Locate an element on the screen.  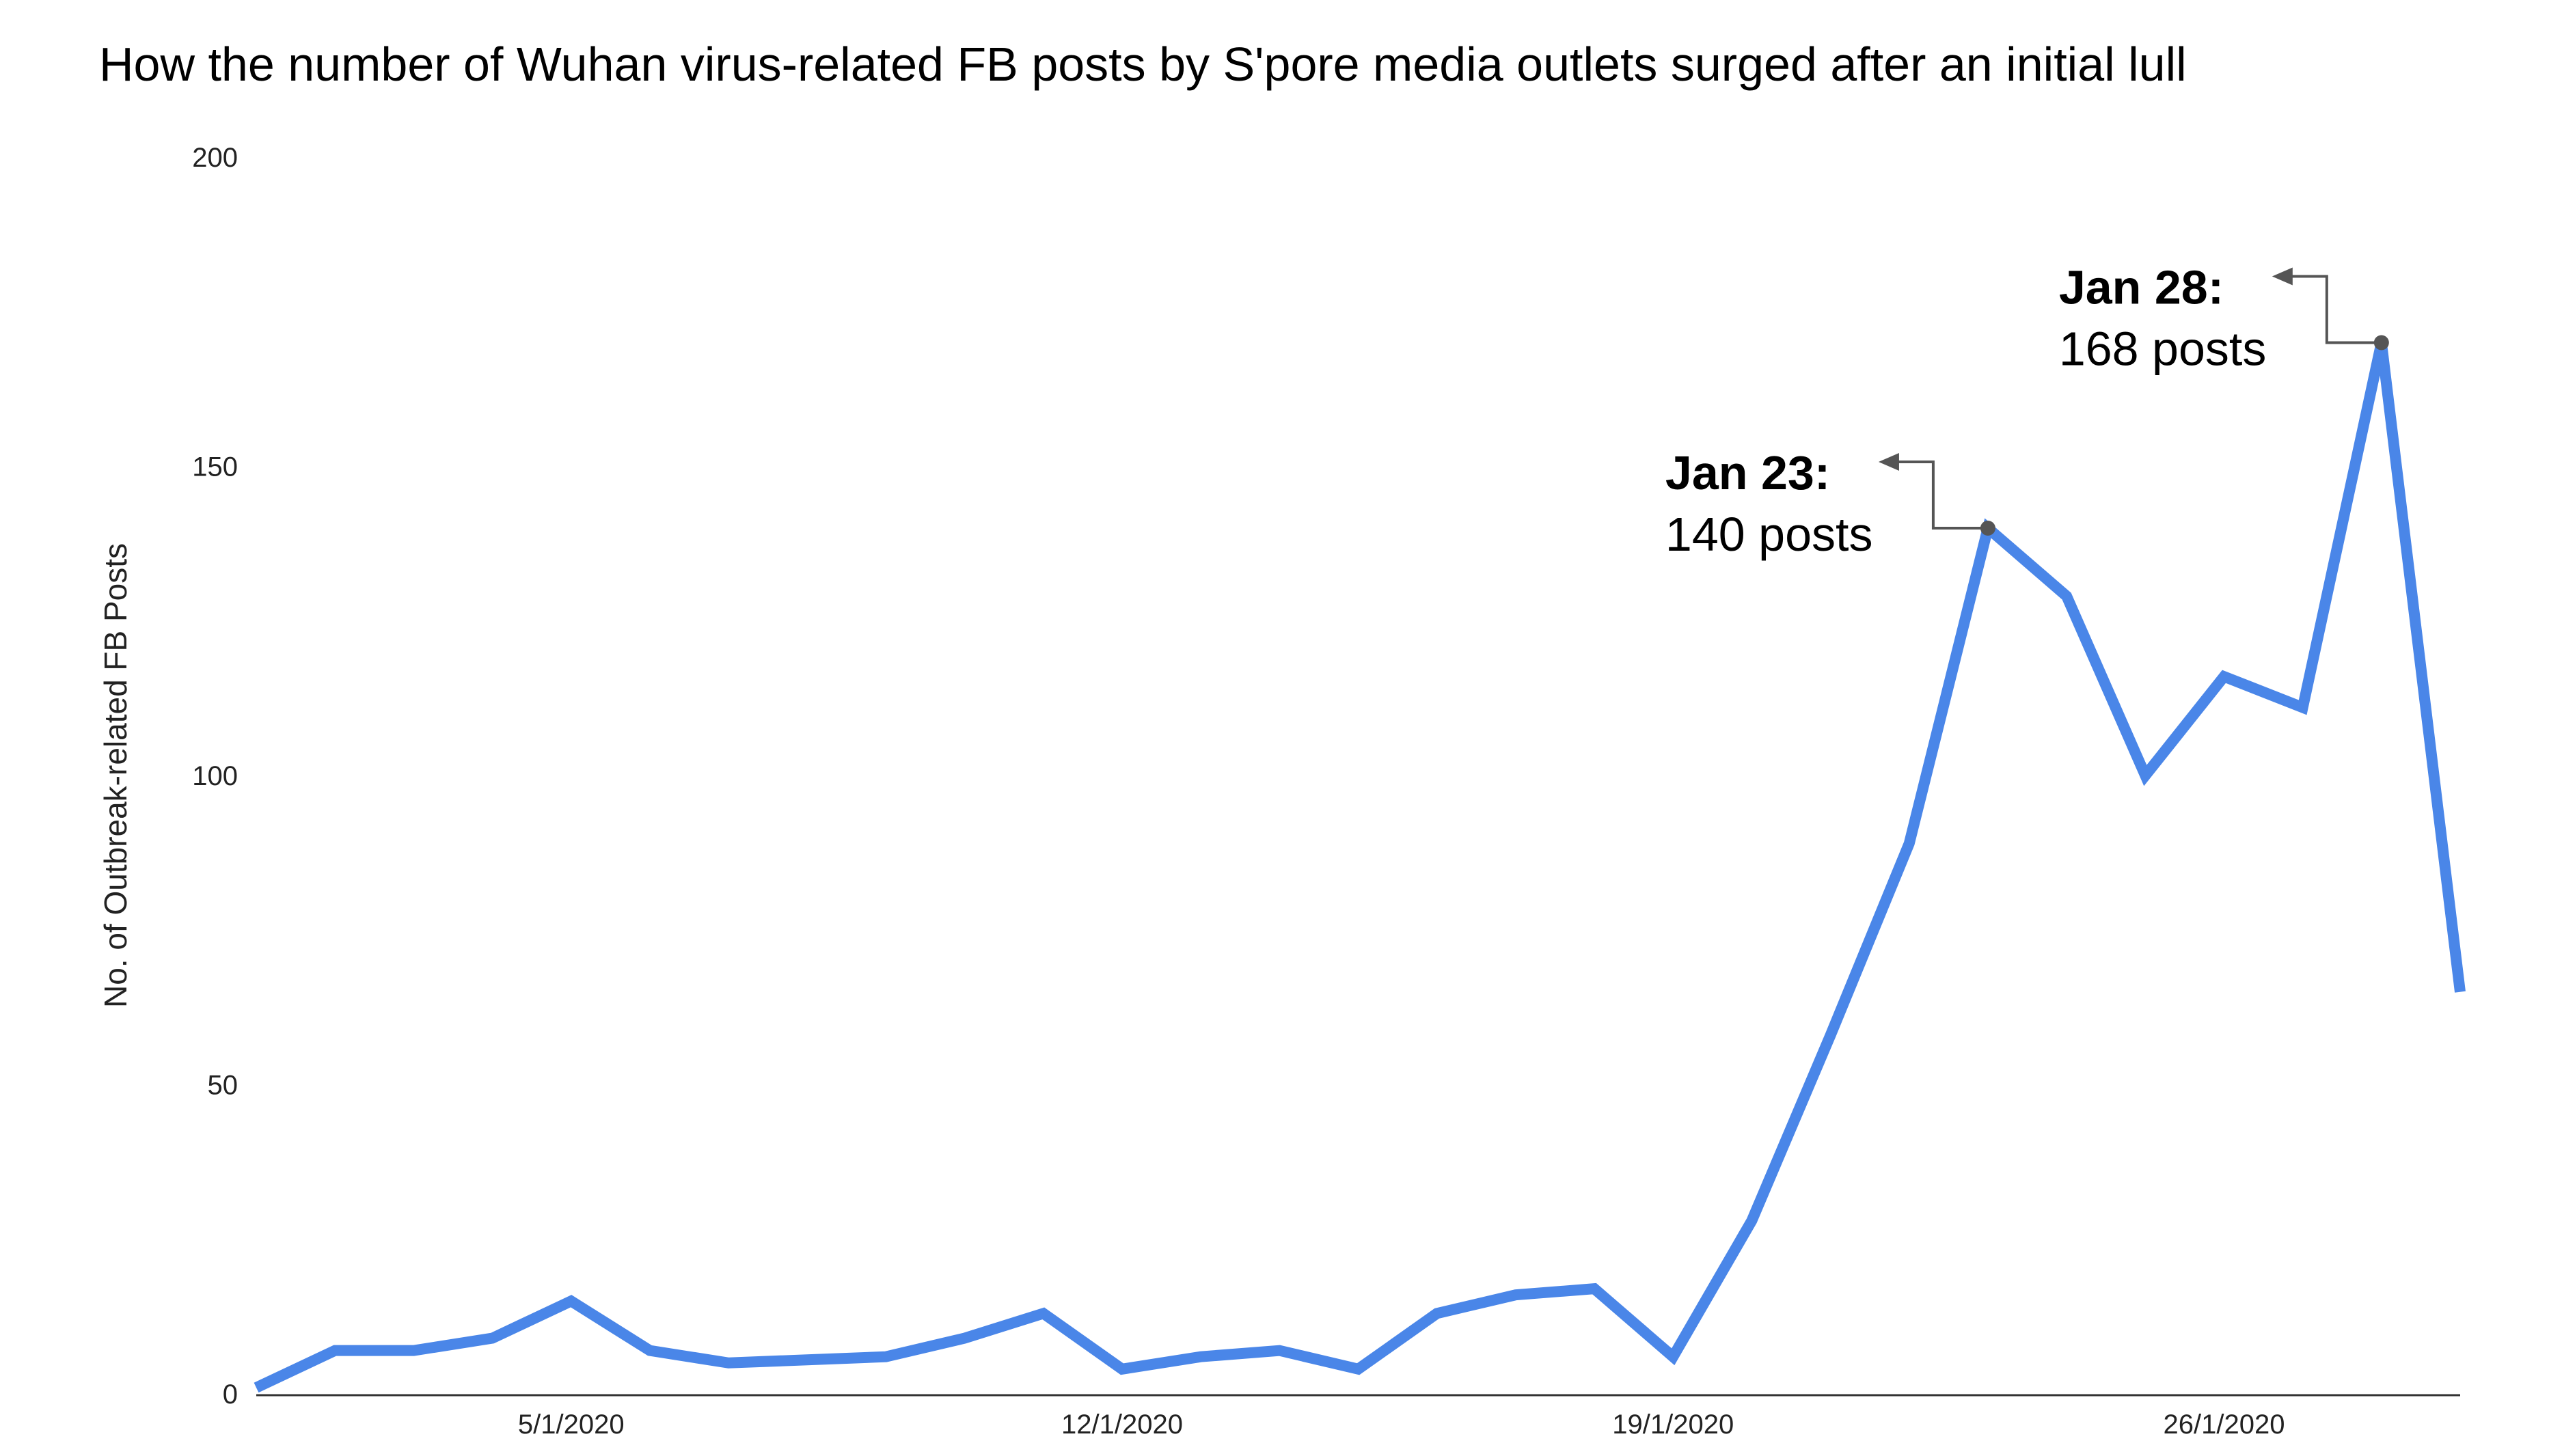
x-axis-ticks: 5/1/2020 12/1/2020 19/1/2020 26/1/2020 is located at coordinates (1401, 1425).